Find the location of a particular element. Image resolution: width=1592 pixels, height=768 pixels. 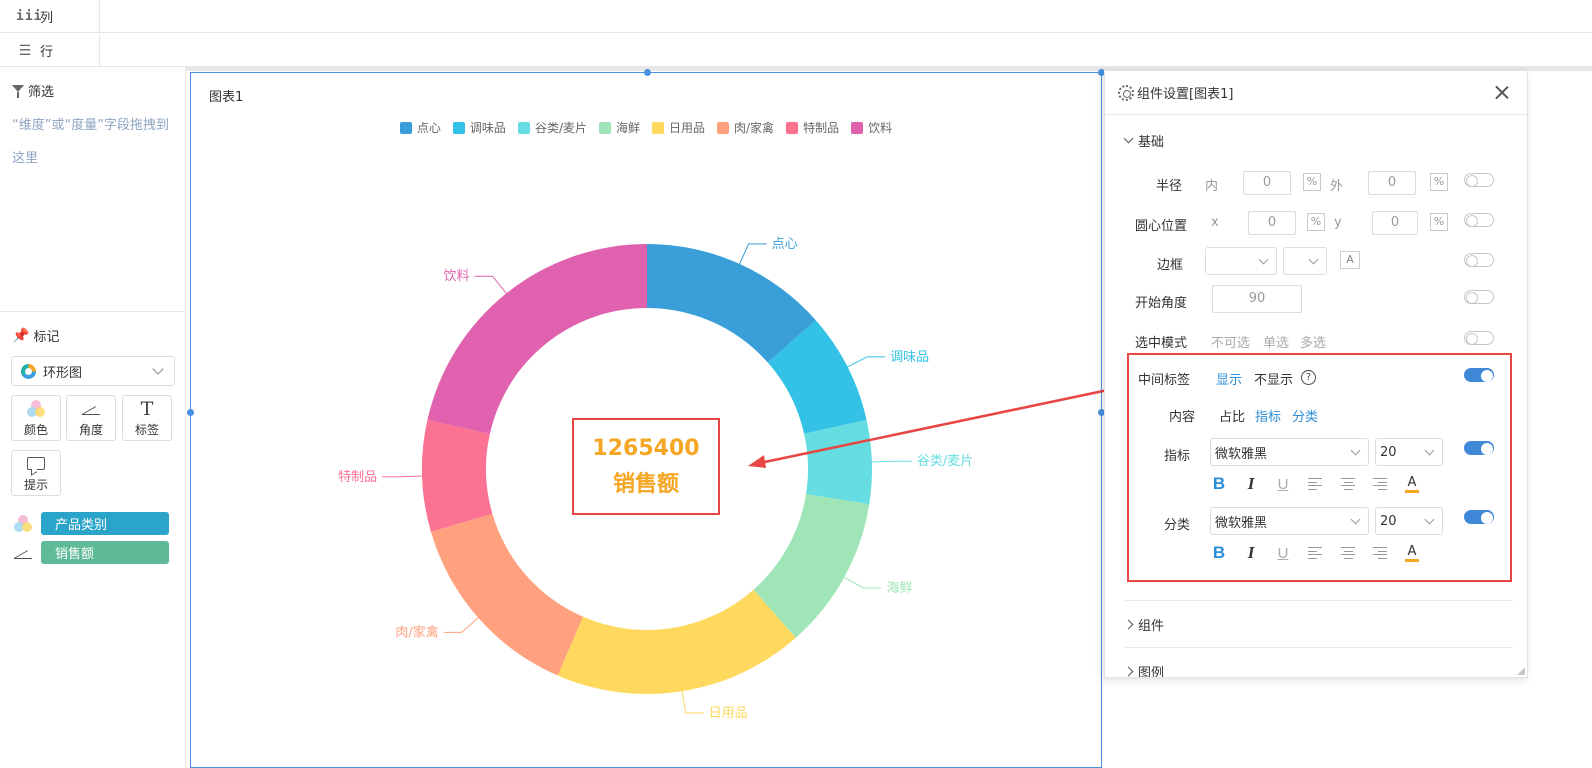

legend-item: 肉/家禽 is located at coordinates (745, 127).